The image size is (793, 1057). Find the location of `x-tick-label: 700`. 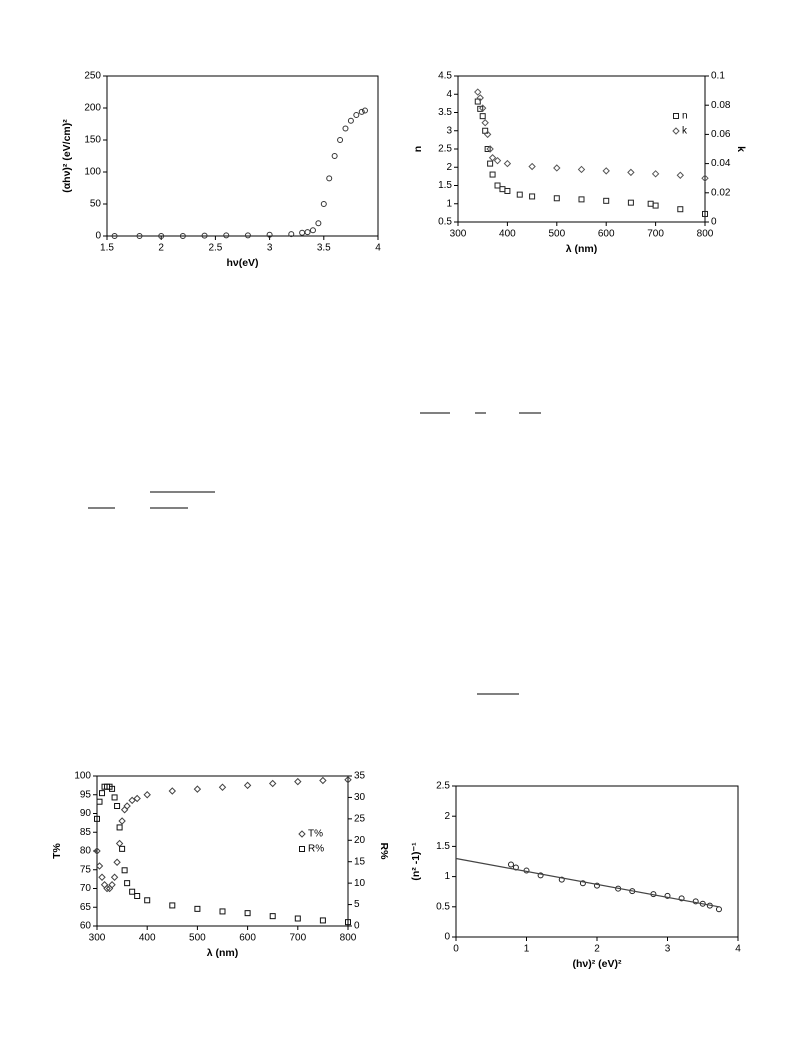

x-tick-label: 700 is located at coordinates (655, 234).